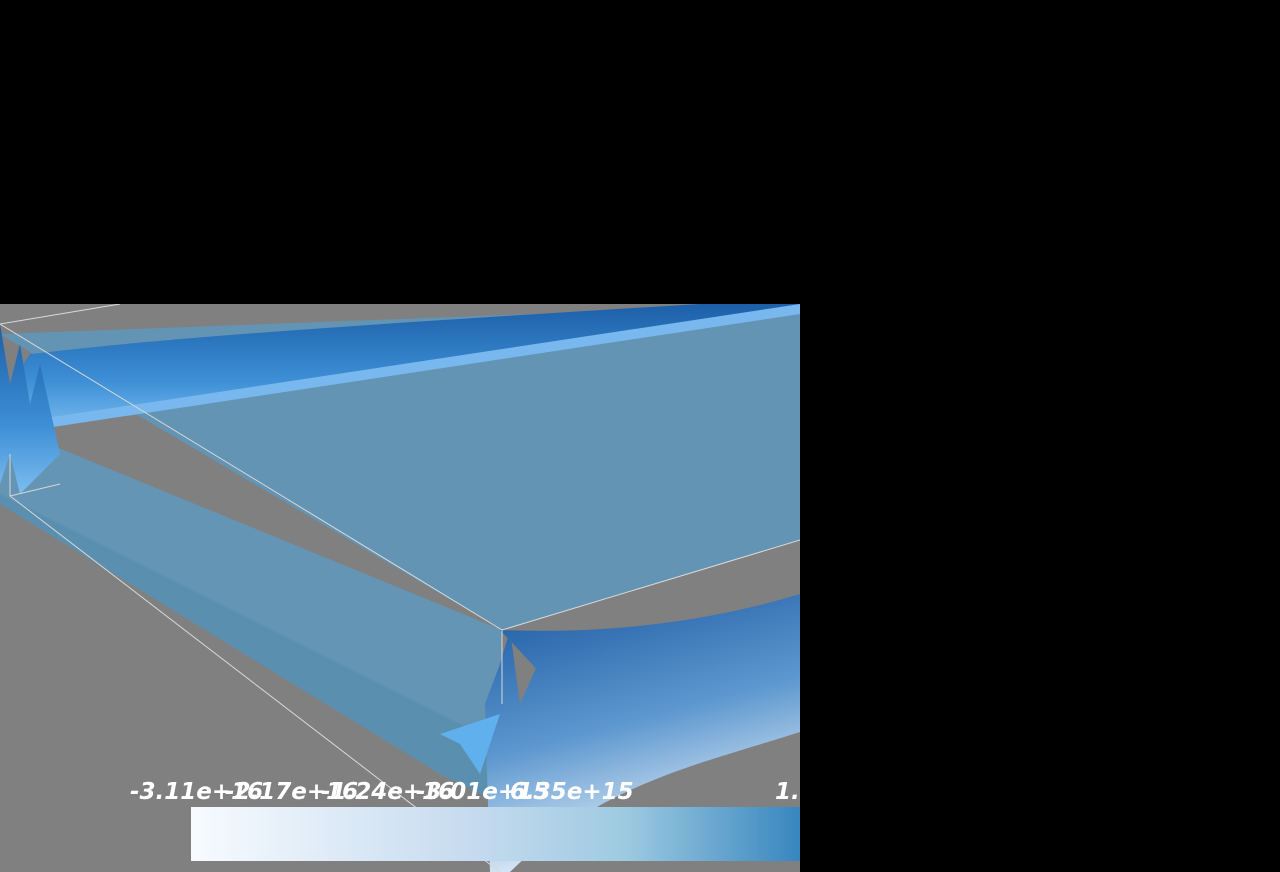 The width and height of the screenshot is (1280, 872). Describe the element at coordinates (572, 792) in the screenshot. I see `colorbar-label: 6.35e+15` at that location.